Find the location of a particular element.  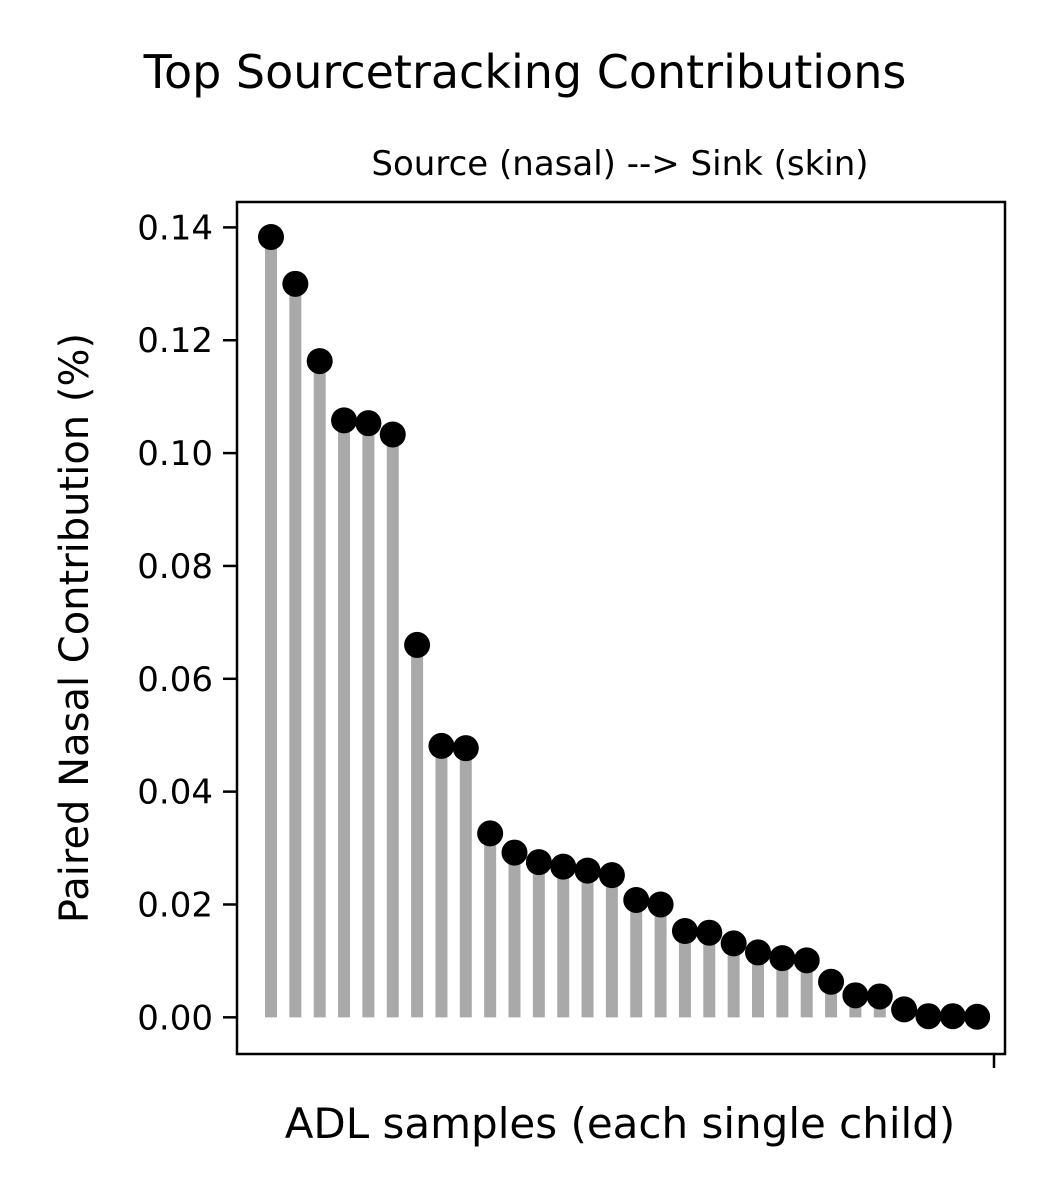

y-tick-label: 0.14 is located at coordinates (175, 228).